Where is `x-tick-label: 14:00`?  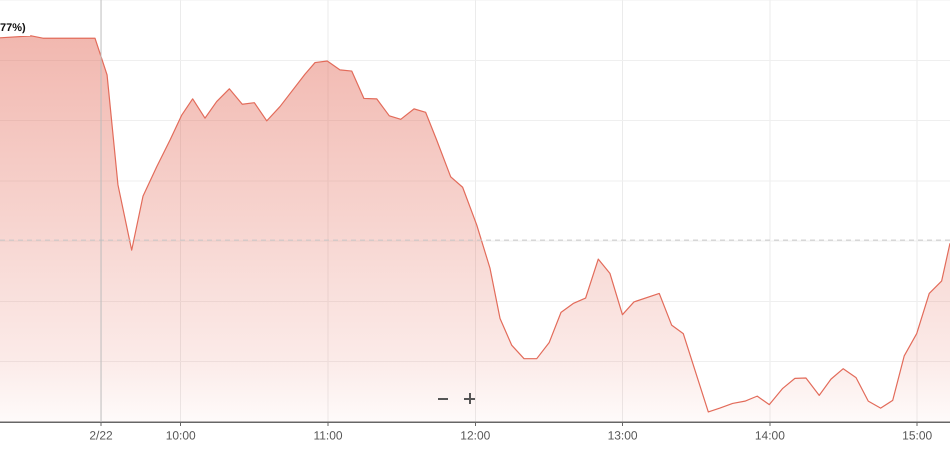 x-tick-label: 14:00 is located at coordinates (770, 435).